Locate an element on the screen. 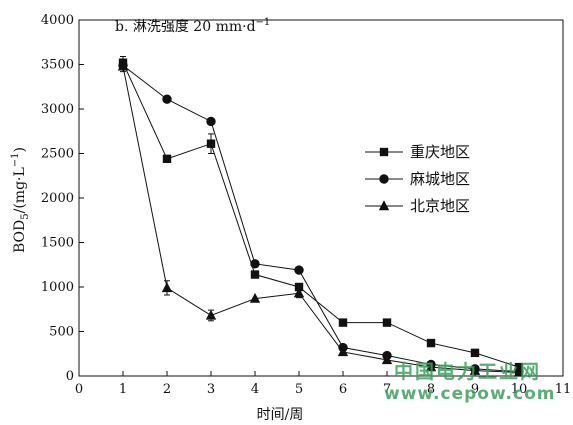 Image resolution: width=573 pixels, height=425 pixels. x-tick-label: 9 is located at coordinates (475, 389).